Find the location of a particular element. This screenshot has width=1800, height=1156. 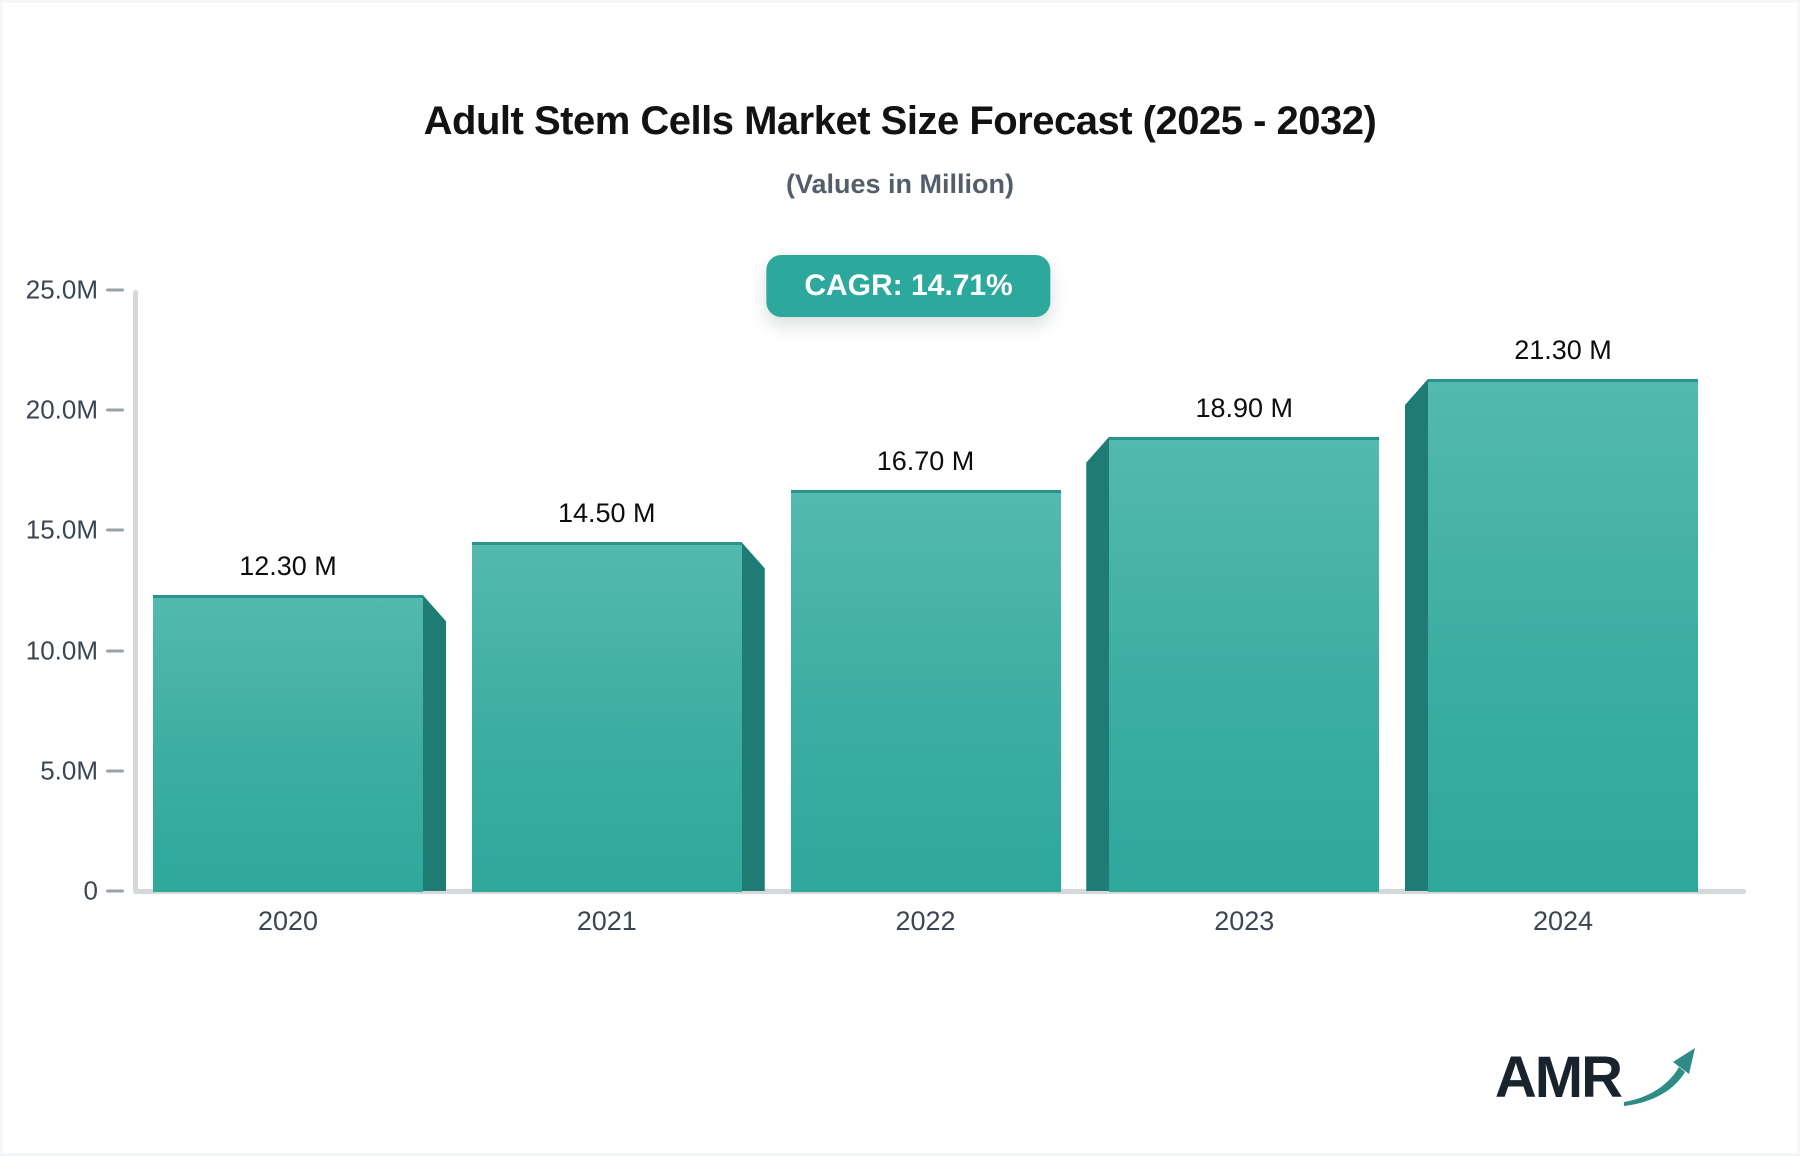

x-axis-tick-label-2020: 2020 is located at coordinates (288, 921).